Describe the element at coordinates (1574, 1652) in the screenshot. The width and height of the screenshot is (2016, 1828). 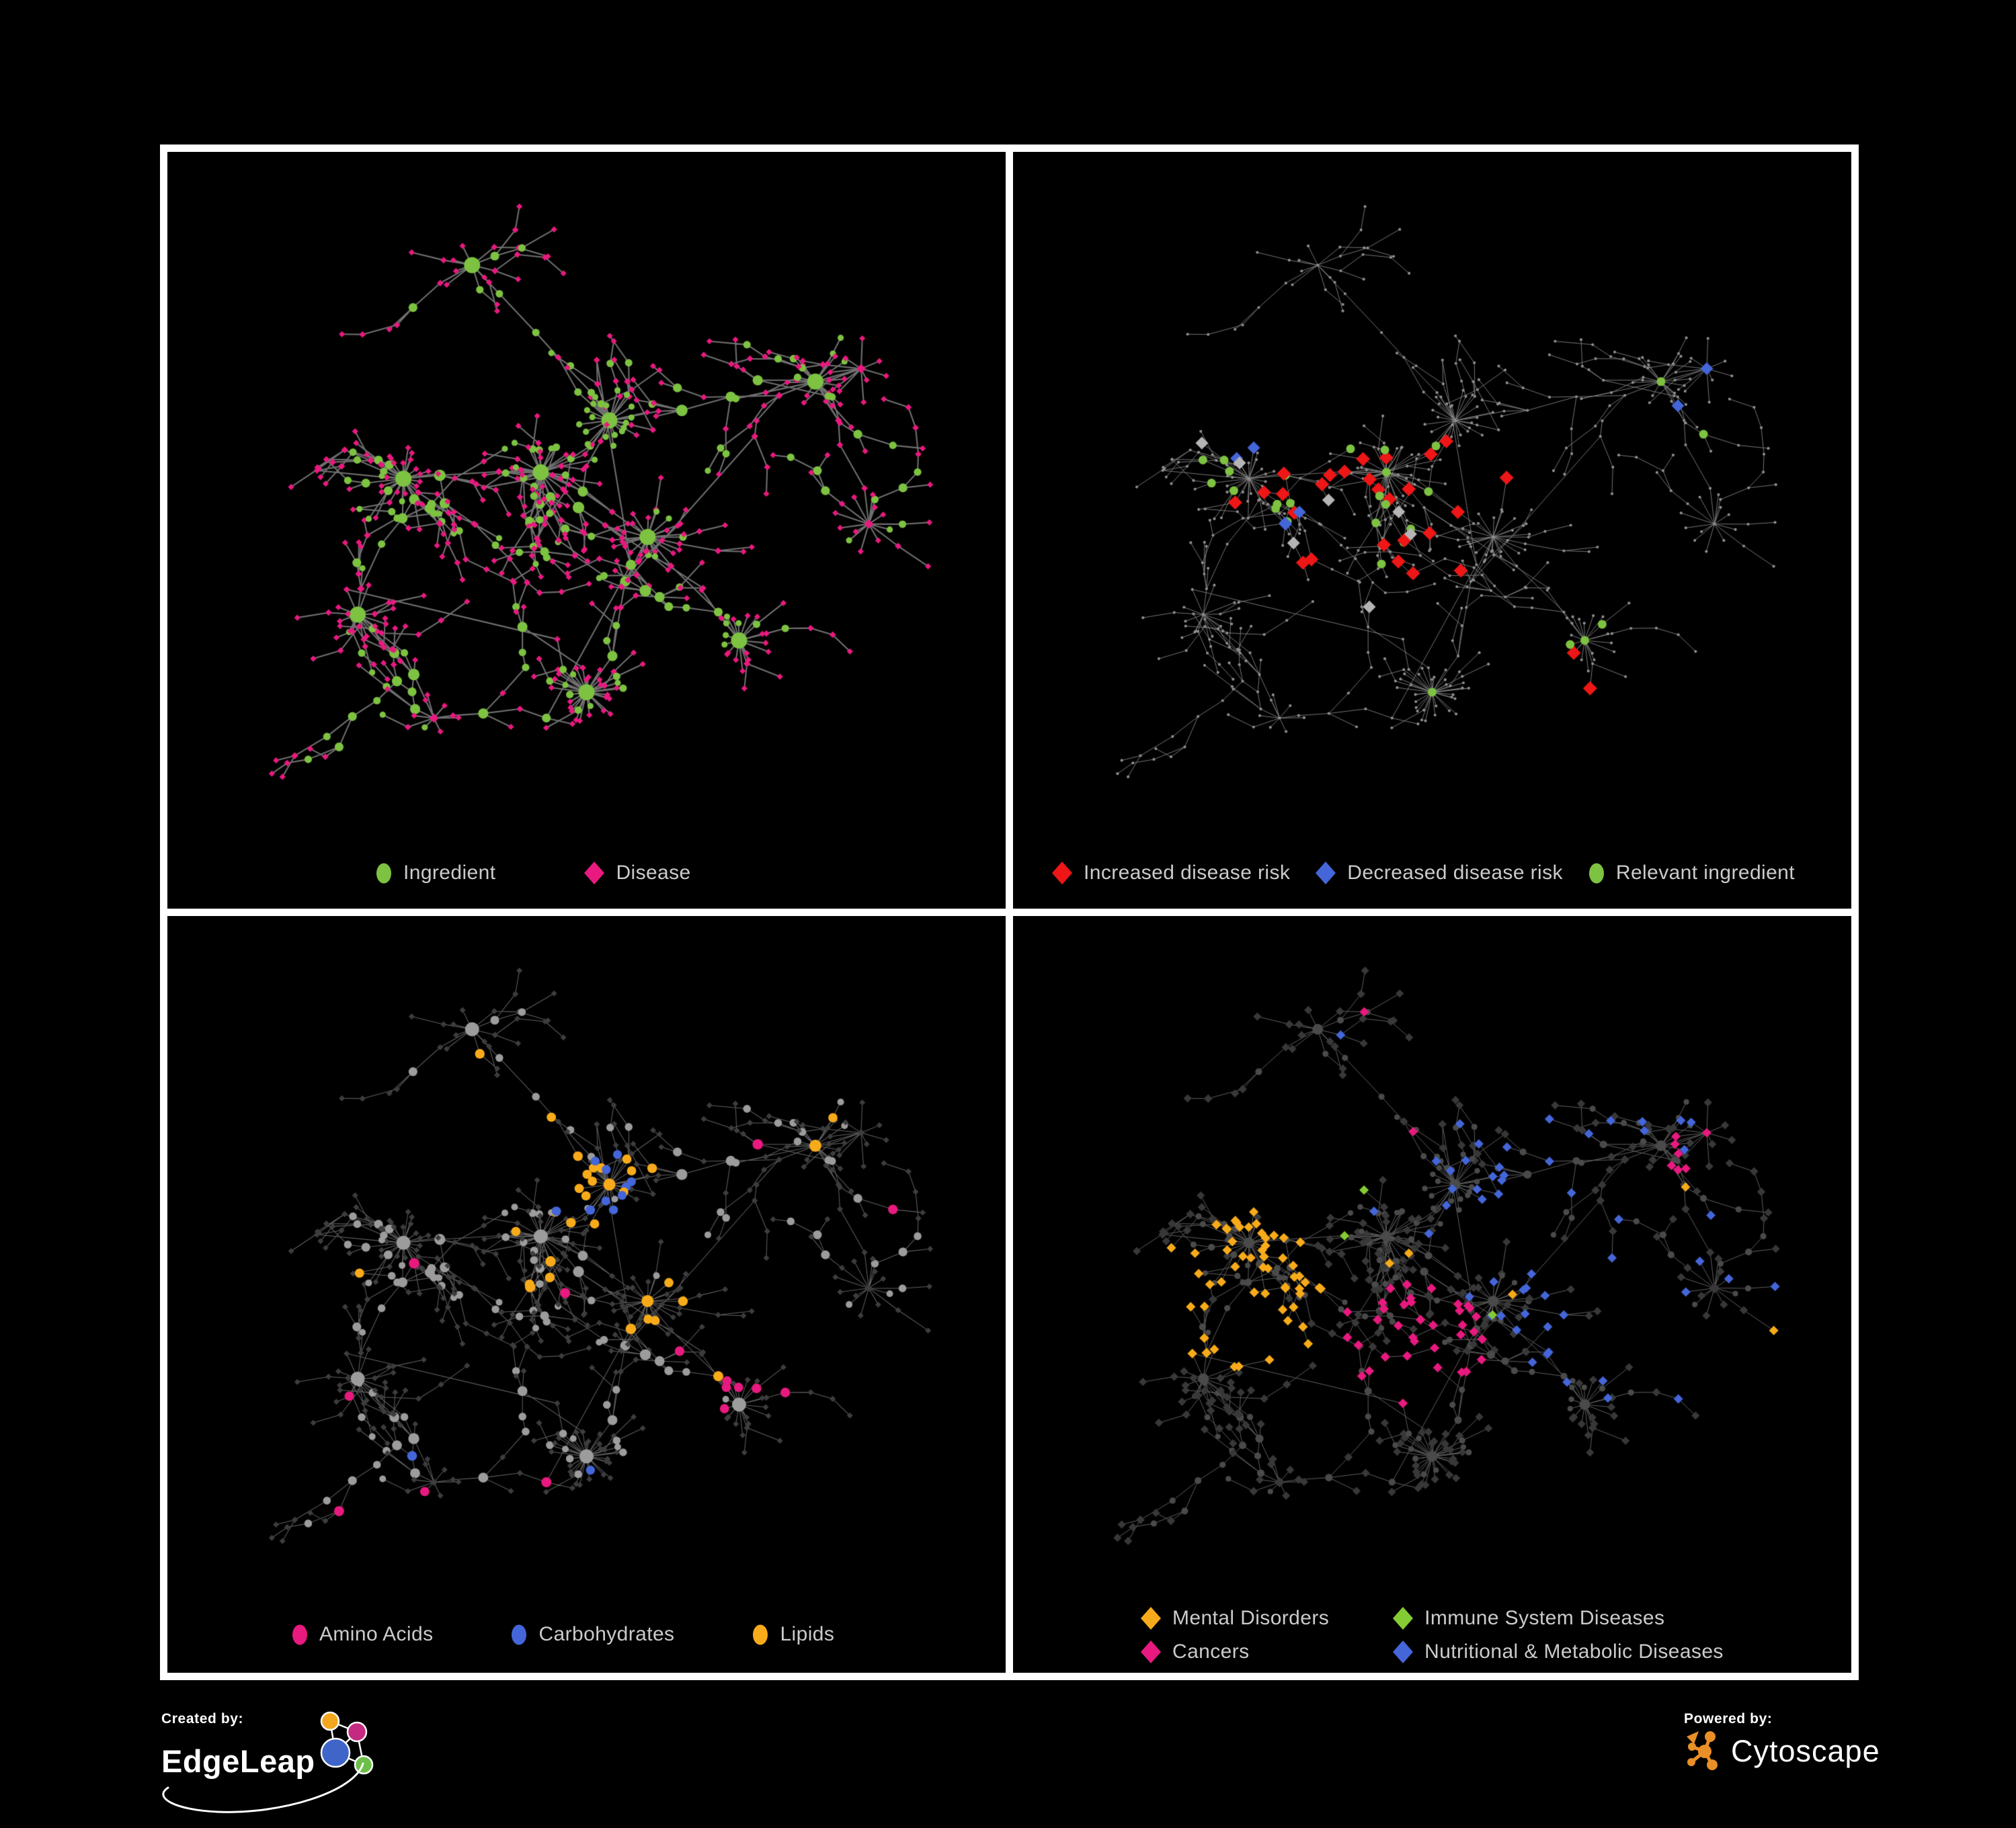
I see `legend-item-label: Nutritional & Metabolic Diseases` at that location.